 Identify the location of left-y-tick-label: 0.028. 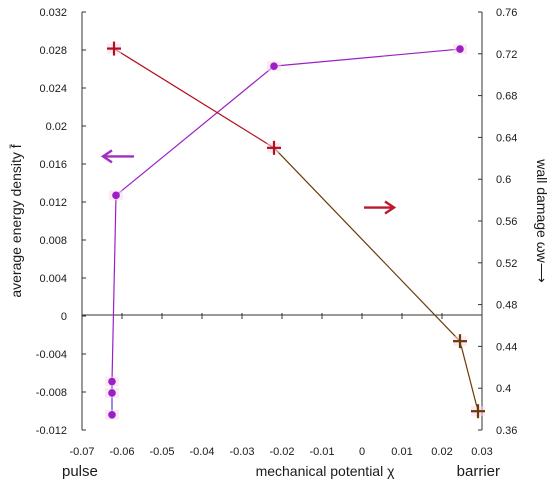
(53, 51).